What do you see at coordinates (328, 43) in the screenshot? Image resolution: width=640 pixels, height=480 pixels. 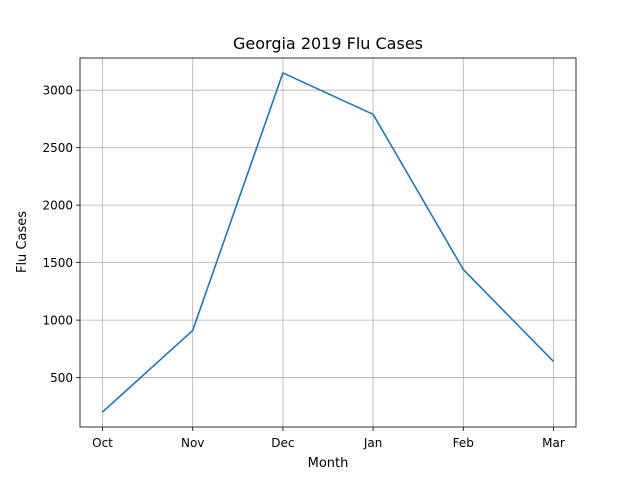 I see `chart-title: Georgia 2019 Flu Cases` at bounding box center [328, 43].